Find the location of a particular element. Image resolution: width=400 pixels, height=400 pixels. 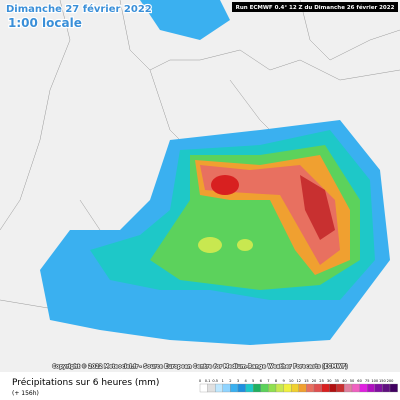

legend-label: 5 is located at coordinates (253, 381).